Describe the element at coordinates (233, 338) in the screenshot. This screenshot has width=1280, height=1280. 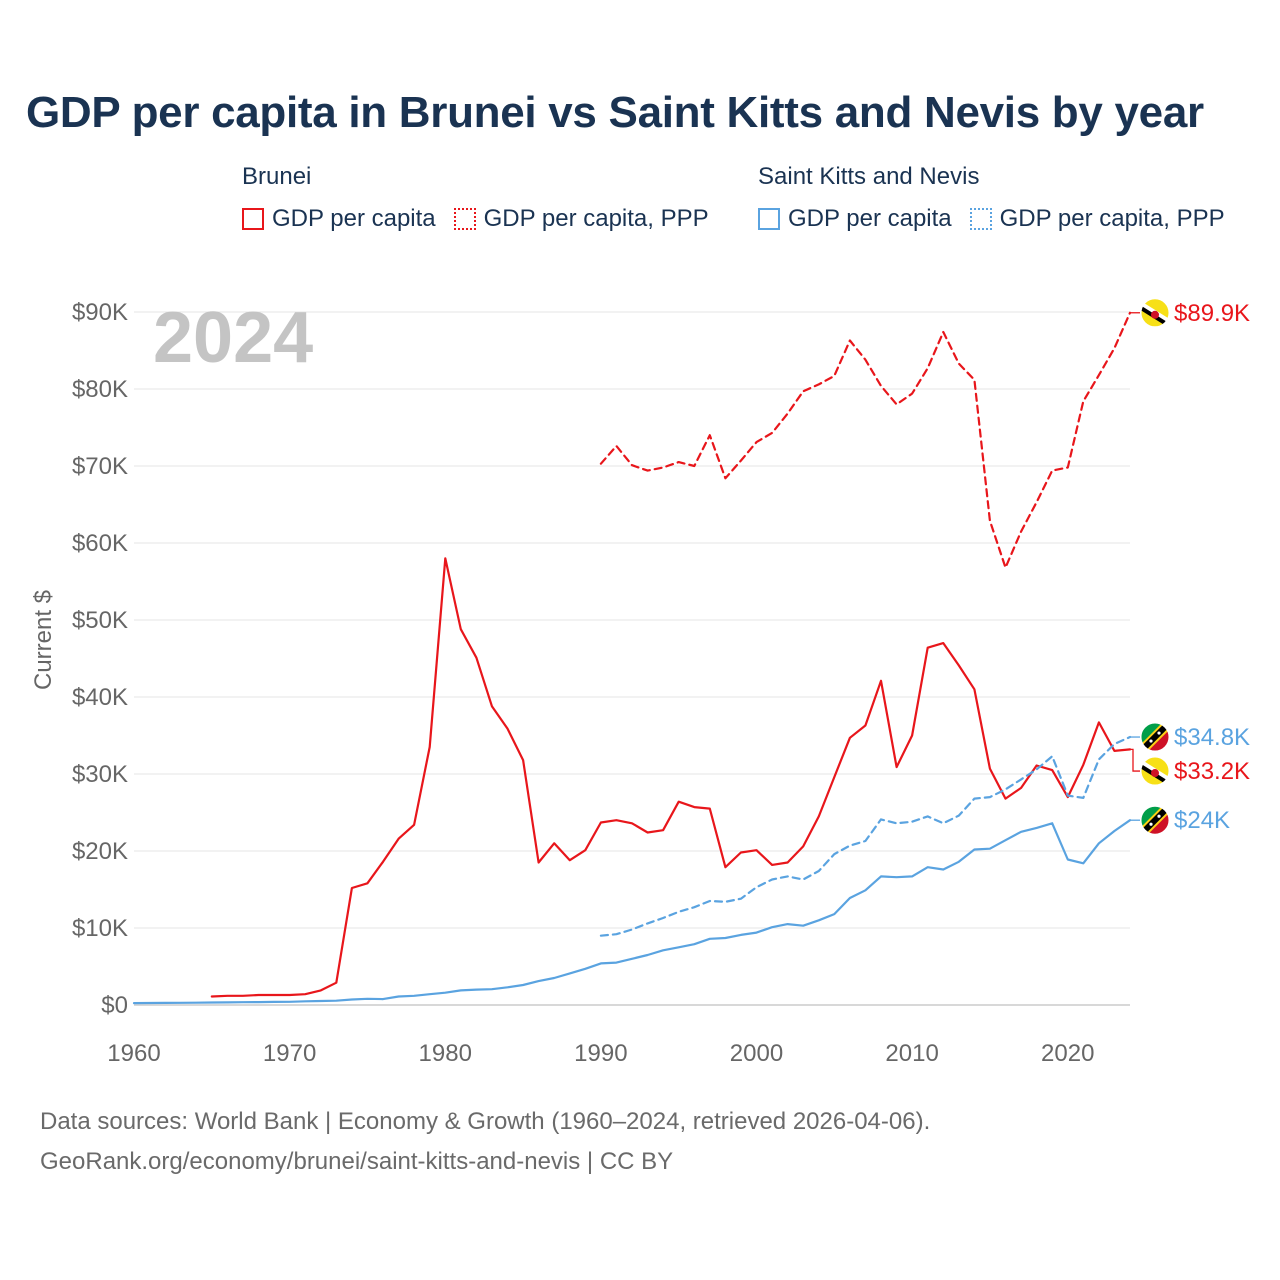
I see `year-watermark: 2024` at that location.